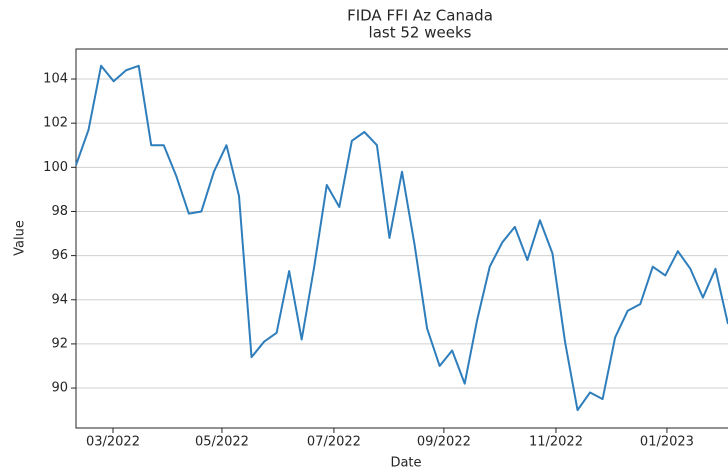  What do you see at coordinates (222, 442) in the screenshot?
I see `x-tick-label: 05/2022` at bounding box center [222, 442].